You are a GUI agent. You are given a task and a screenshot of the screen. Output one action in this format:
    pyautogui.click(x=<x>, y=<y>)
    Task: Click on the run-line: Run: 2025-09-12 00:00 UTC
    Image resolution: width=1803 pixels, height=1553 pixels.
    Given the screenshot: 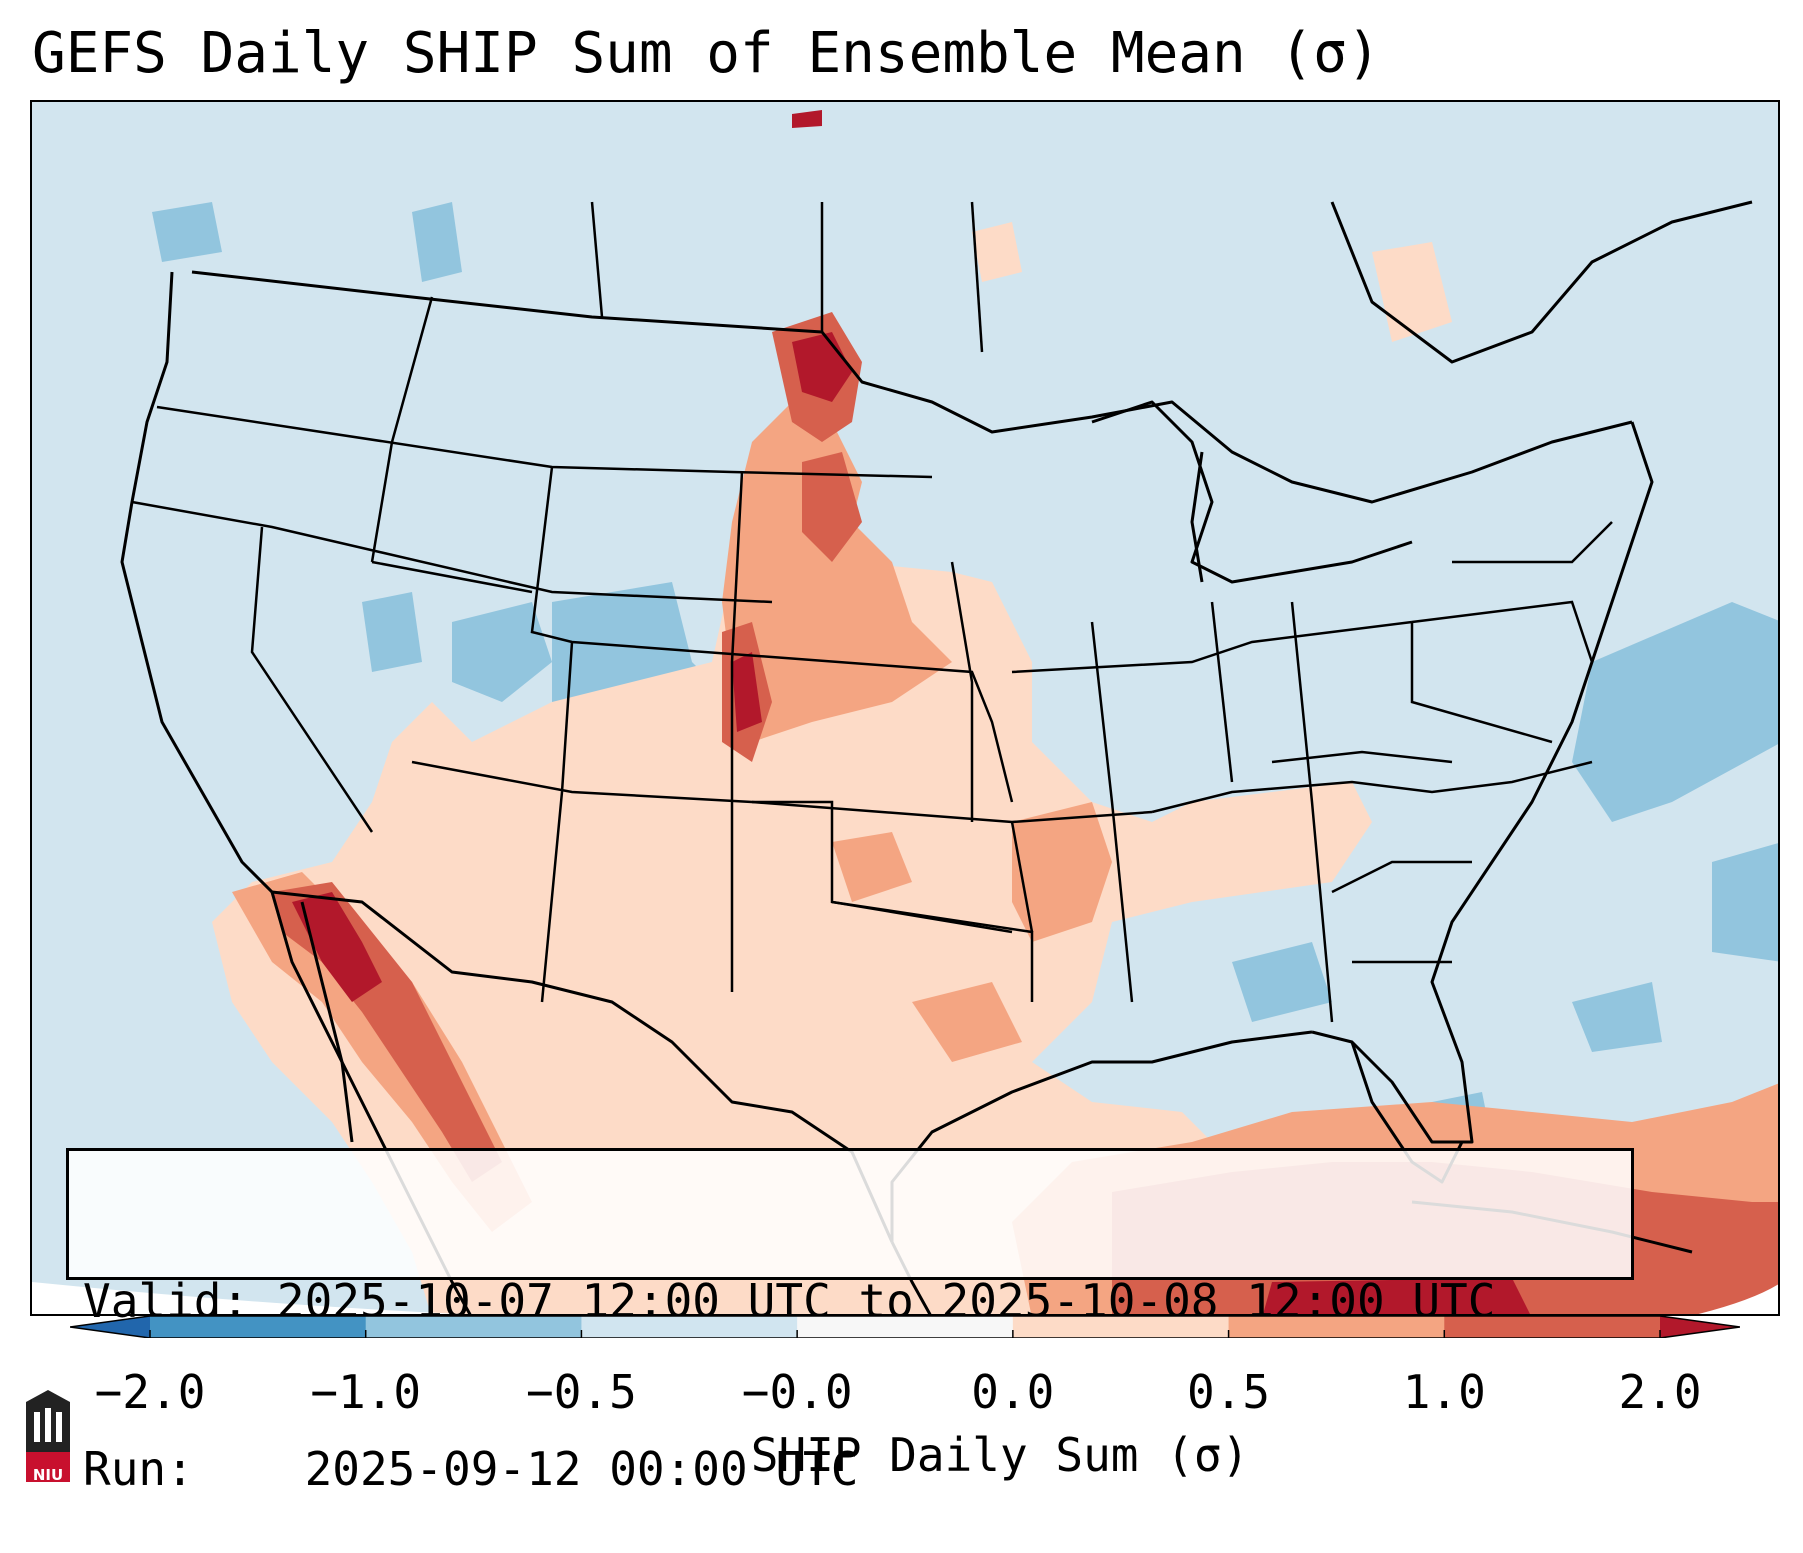 What is the action you would take?
    pyautogui.click(x=850, y=1469)
    